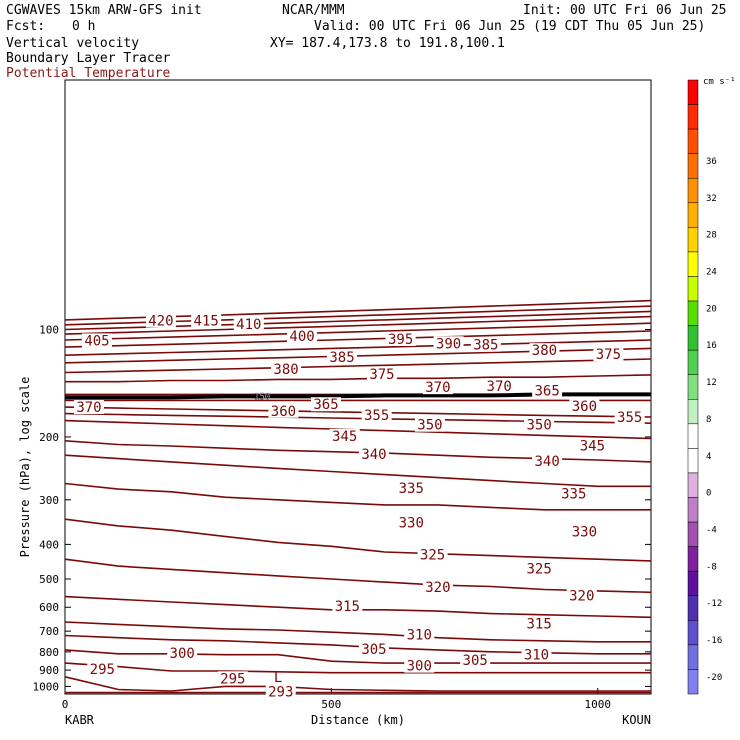  What do you see at coordinates (387, 43) in the screenshot?
I see `cross-section-endpoints: XY= 187.4,173.8 to 191.8,100.1` at bounding box center [387, 43].